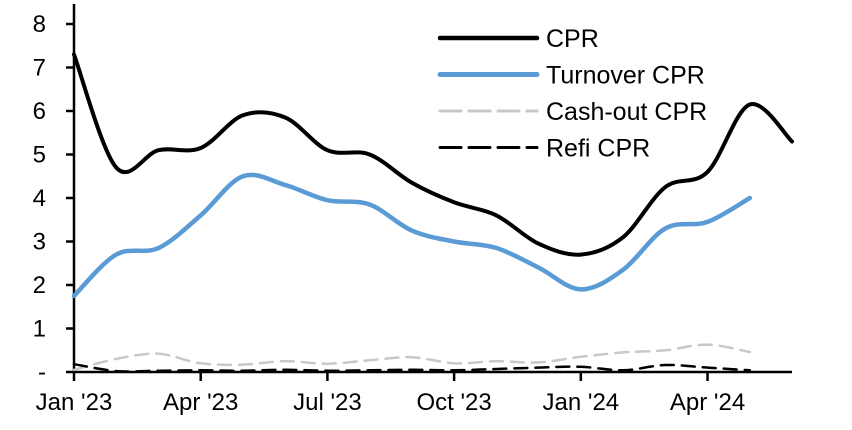 The width and height of the screenshot is (852, 430). What do you see at coordinates (625, 76) in the screenshot?
I see `turnover-cpr-legend-label: Turnover CPR` at bounding box center [625, 76].